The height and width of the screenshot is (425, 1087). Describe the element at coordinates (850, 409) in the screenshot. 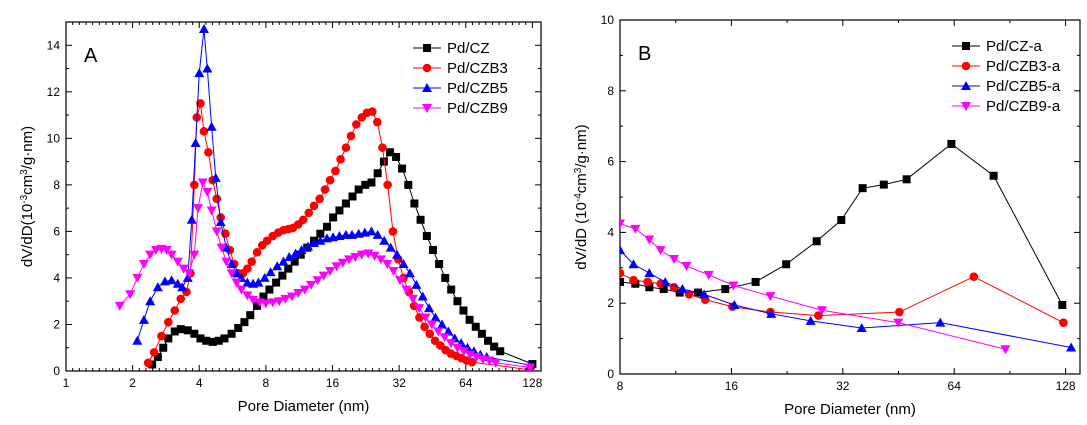

I see `x-axis-label: Pore Diameter (nm)` at that location.